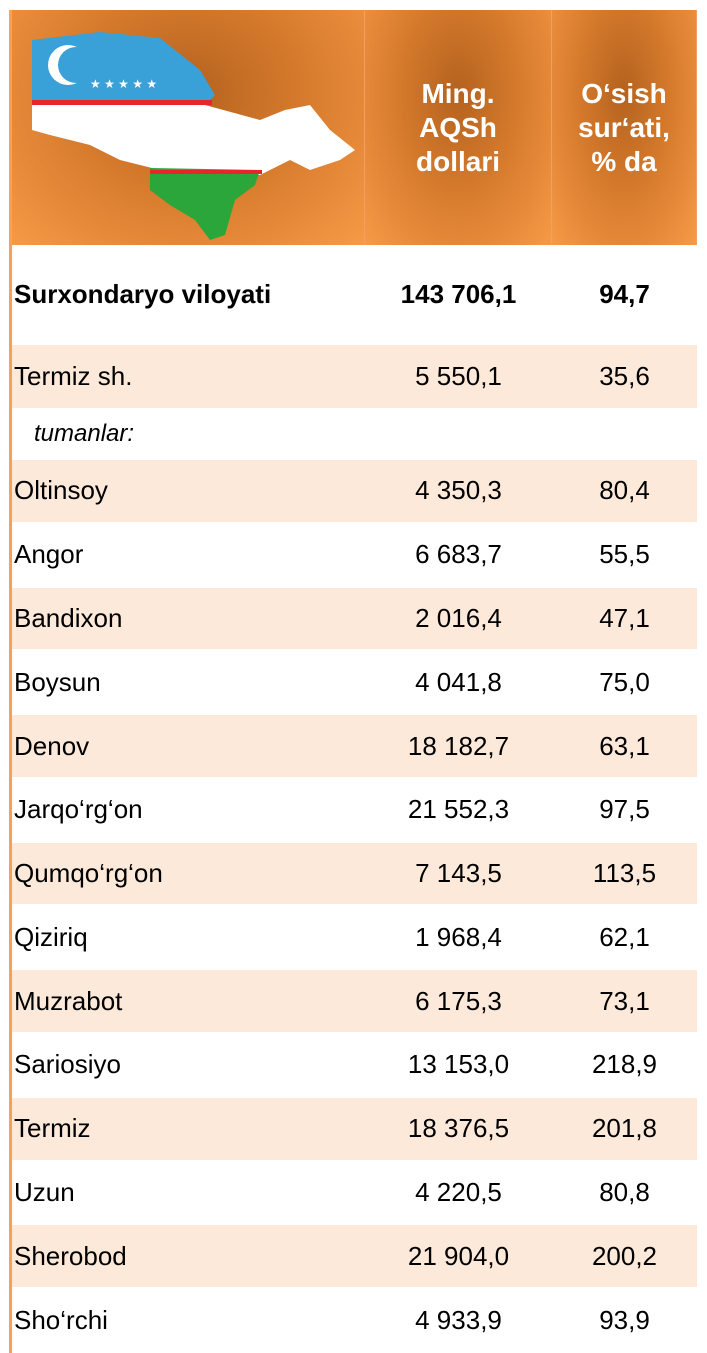  What do you see at coordinates (68, 617) in the screenshot?
I see `table-cell: Bandixon` at bounding box center [68, 617].